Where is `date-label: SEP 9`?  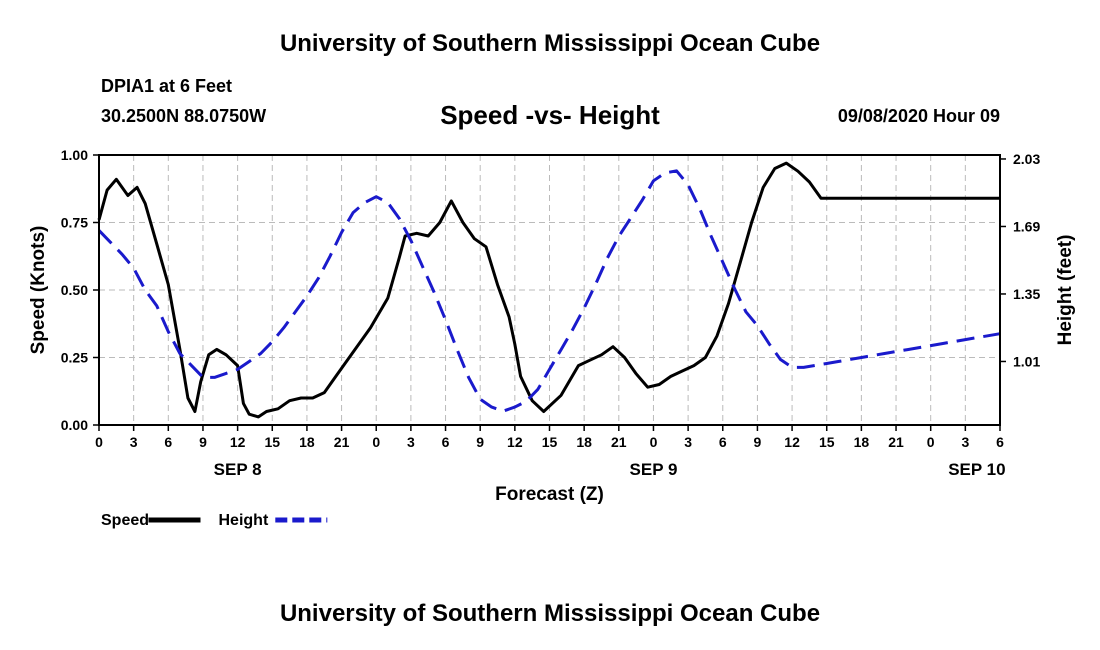
date-label: SEP 9 is located at coordinates (654, 469).